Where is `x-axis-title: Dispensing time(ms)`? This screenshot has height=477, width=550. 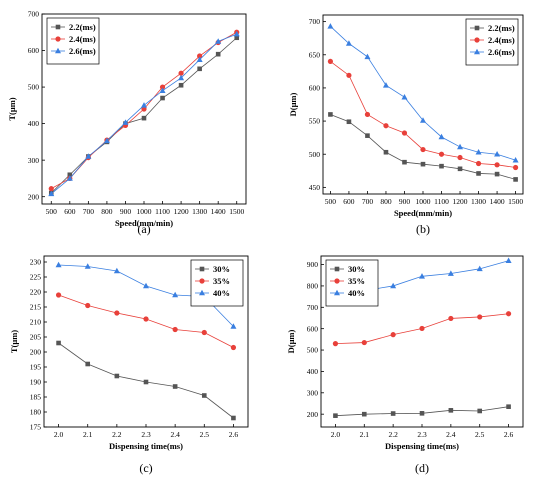
x-axis-title: Dispensing time(ms) is located at coordinates (422, 446).